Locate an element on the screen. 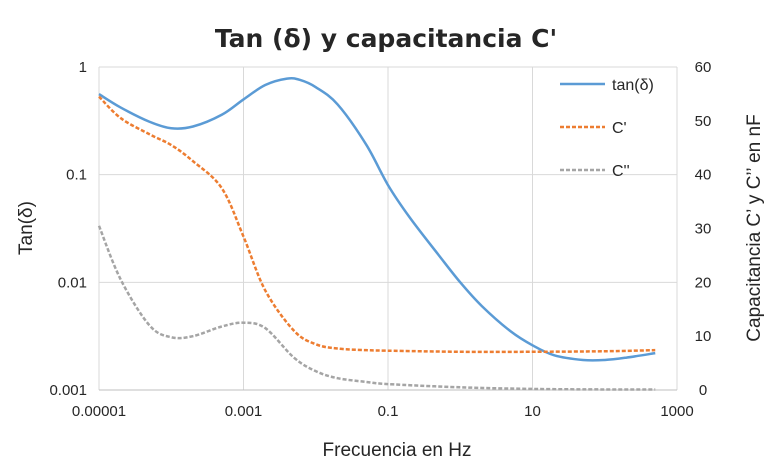  y2-tick-label: 60 is located at coordinates (703, 67).